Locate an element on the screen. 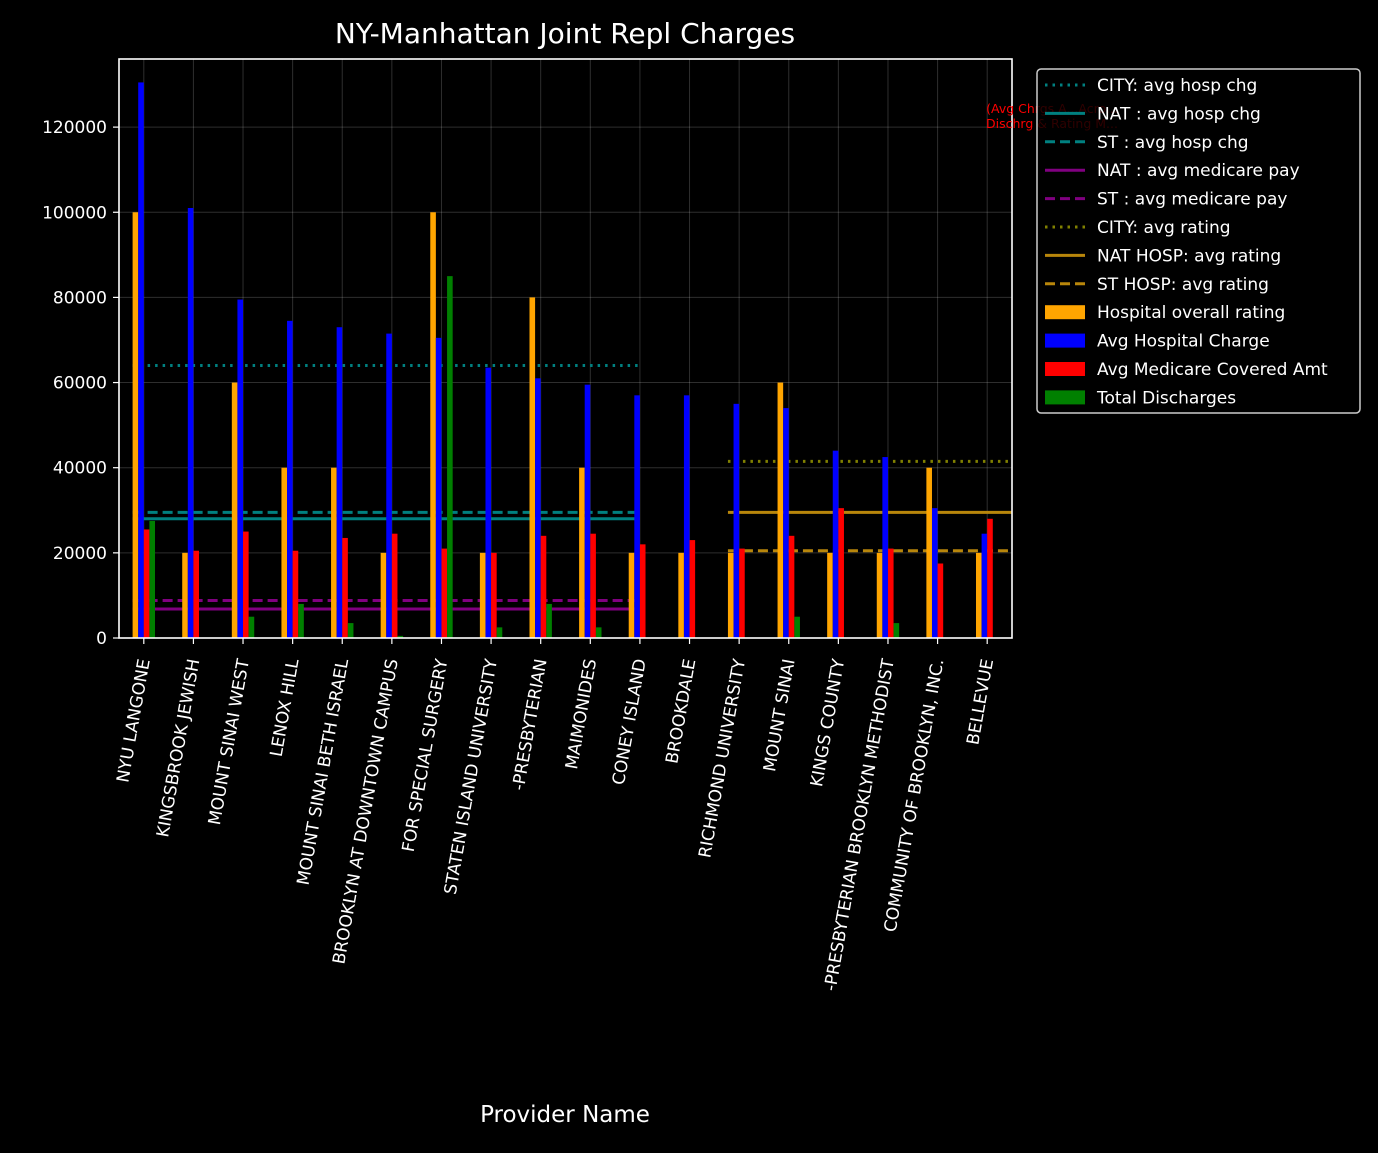 This screenshot has height=1153, width=1378. legend-label: NAT HOSP: avg rating is located at coordinates (1189, 256).